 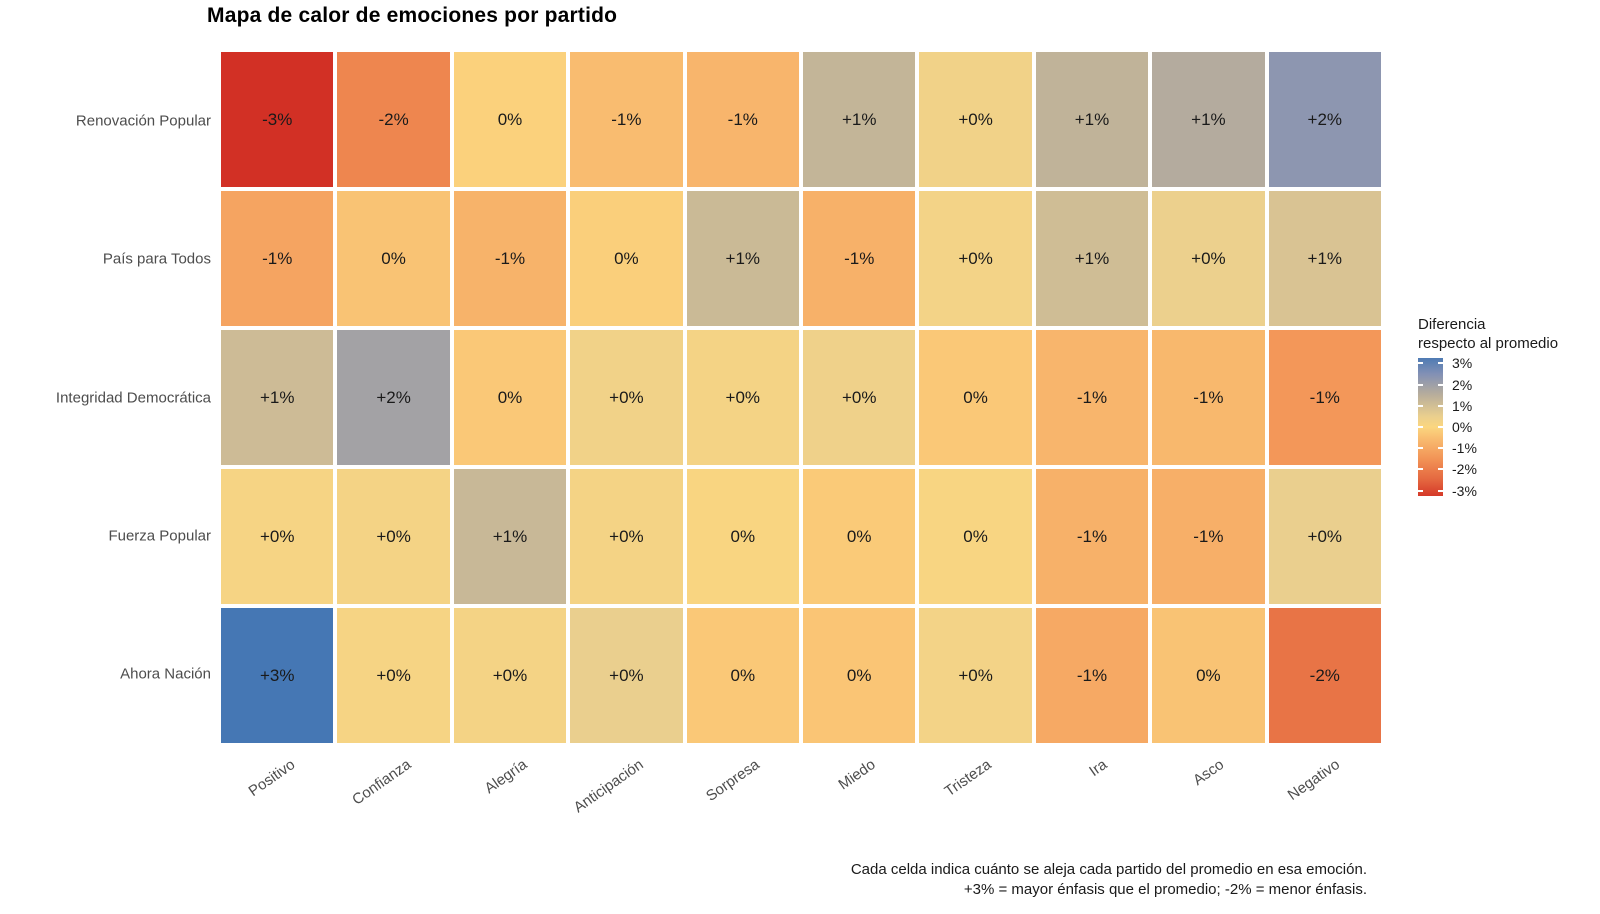 What do you see at coordinates (165, 674) in the screenshot?
I see `y-axis-label: Ahora Nación` at bounding box center [165, 674].